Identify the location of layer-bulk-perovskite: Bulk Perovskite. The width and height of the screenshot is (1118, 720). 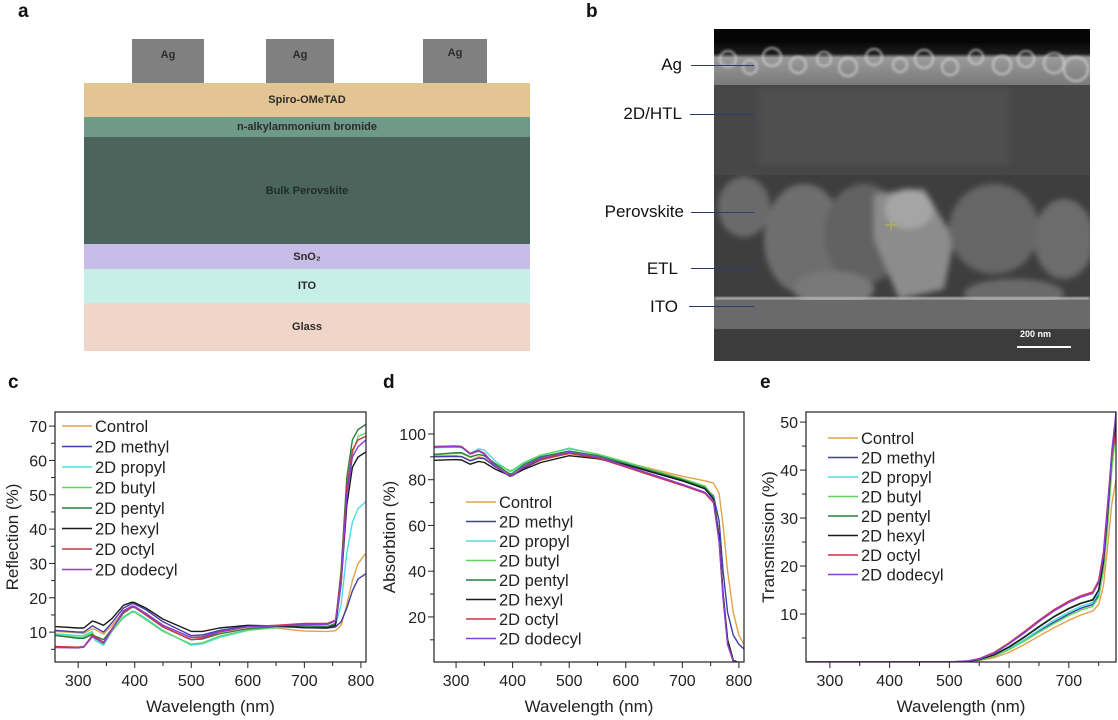
(307, 190).